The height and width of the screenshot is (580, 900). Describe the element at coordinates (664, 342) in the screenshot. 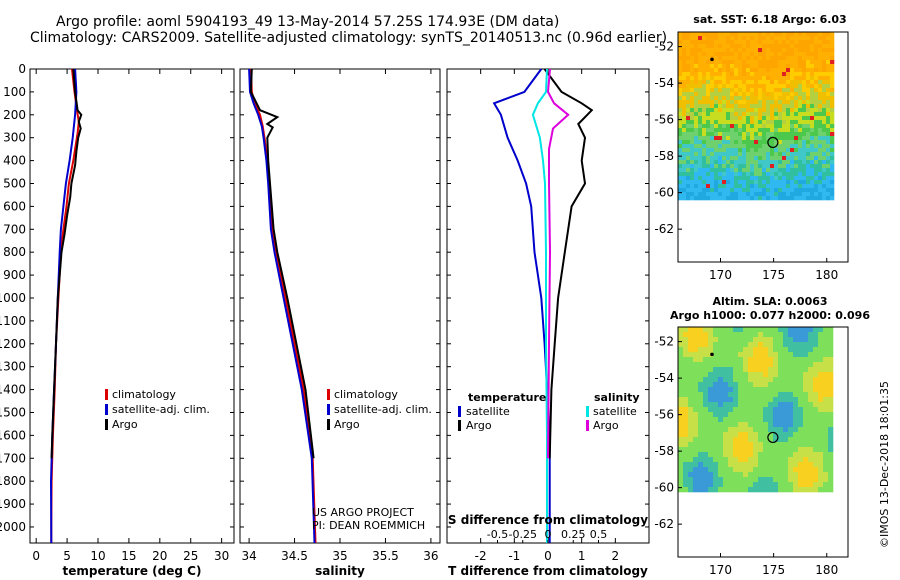

I see `map-ytick-label: -52` at that location.